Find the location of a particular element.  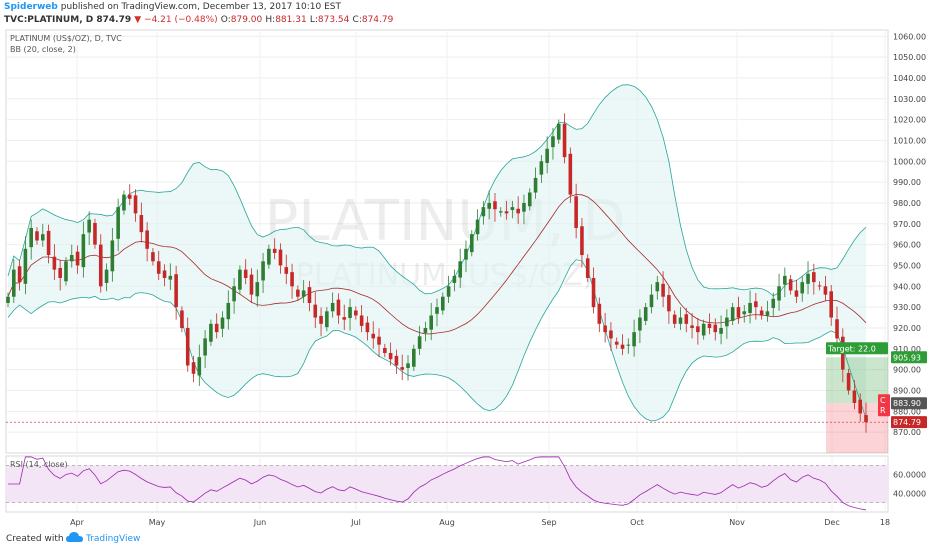

stop-badge-c-text: C is located at coordinates (883, 400).